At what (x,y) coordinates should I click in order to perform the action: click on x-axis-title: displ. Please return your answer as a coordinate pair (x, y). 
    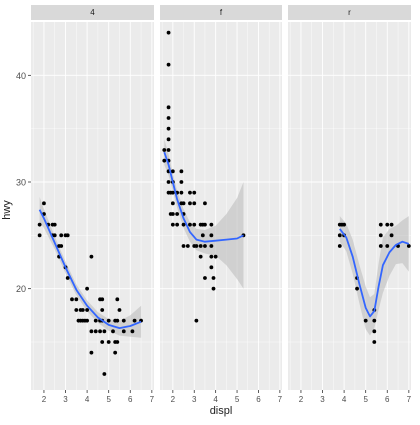
    Looking at the image, I should click on (221, 411).